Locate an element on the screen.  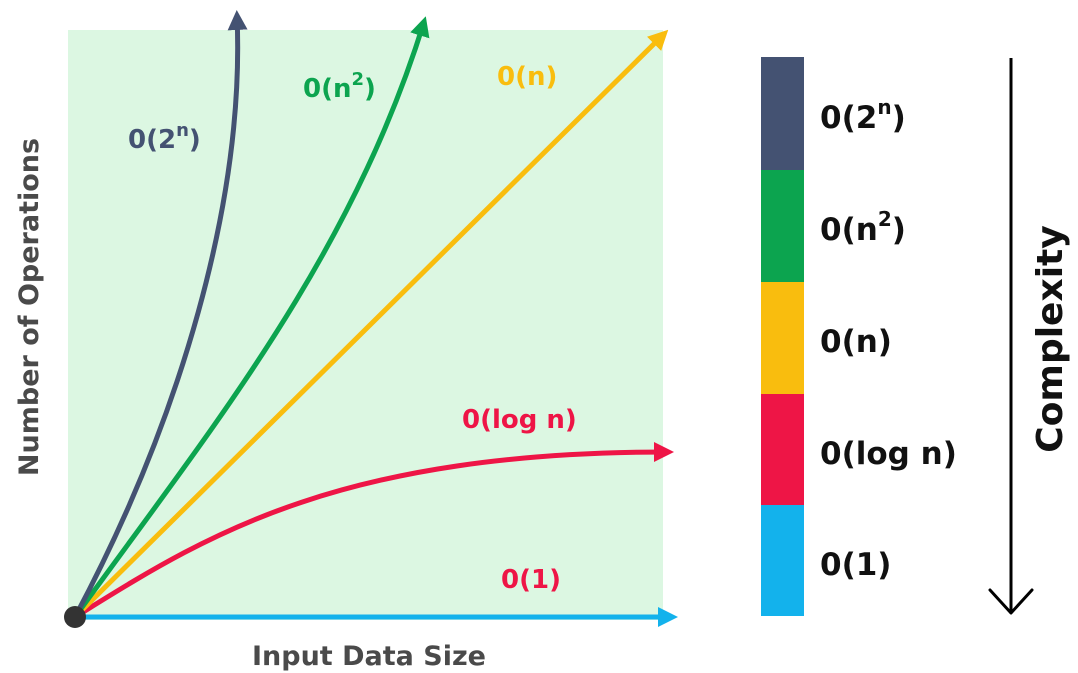
legend-swatch-constant is located at coordinates (782, 560).